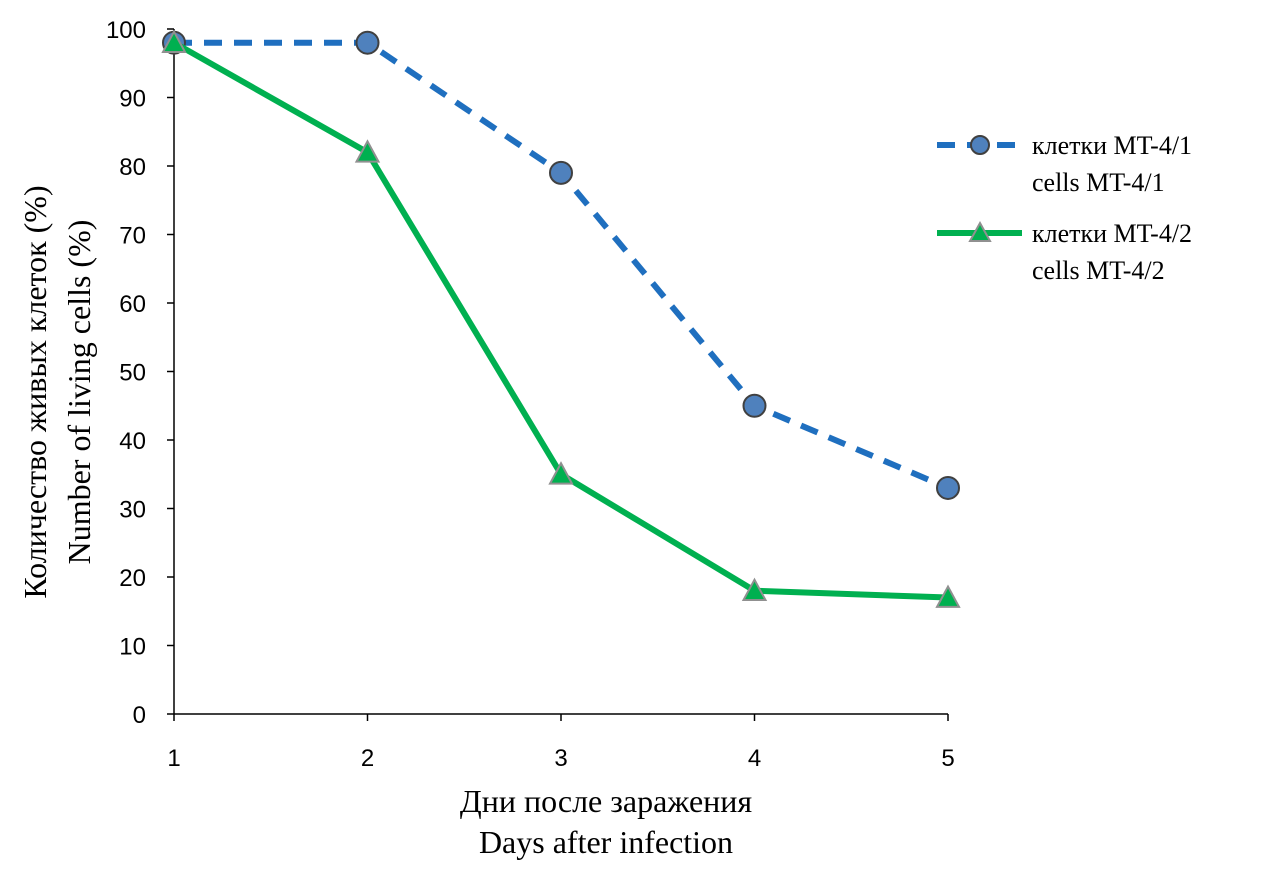 This screenshot has height=873, width=1279. What do you see at coordinates (35, 391) in the screenshot?
I see `y-axis-title-line1: Количество живых клеток (%)` at bounding box center [35, 391].